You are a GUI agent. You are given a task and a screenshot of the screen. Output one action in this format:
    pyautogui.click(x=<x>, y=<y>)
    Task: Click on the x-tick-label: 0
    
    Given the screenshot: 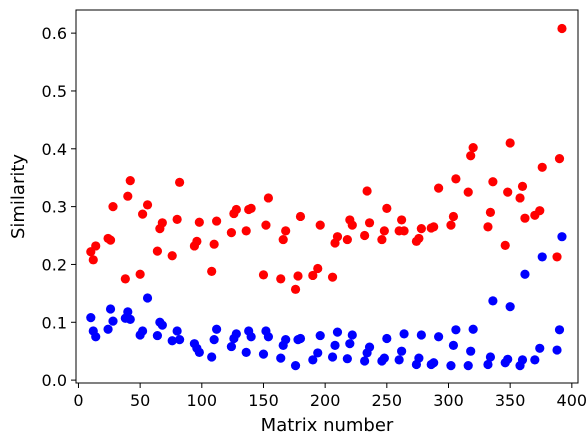 What is the action you would take?
    pyautogui.click(x=78, y=400)
    